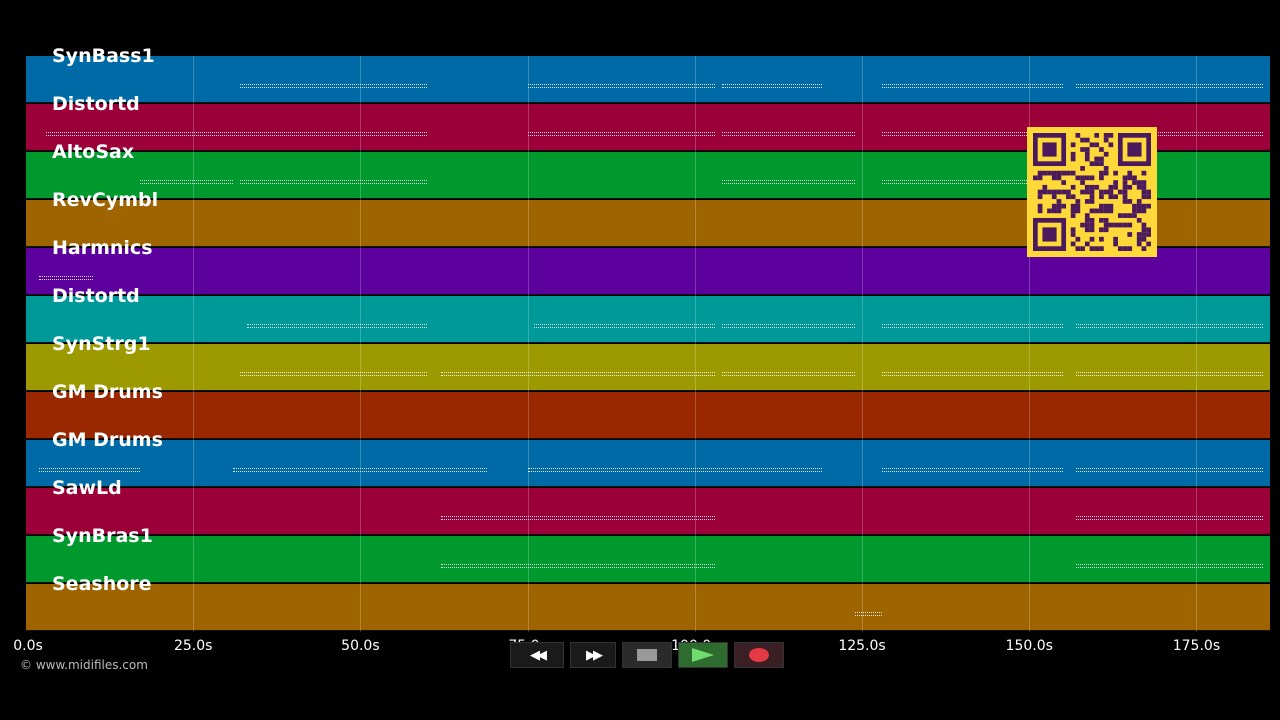 This screenshot has height=720, width=1280. I want to click on track-lane: Seashore, so click(648, 602).